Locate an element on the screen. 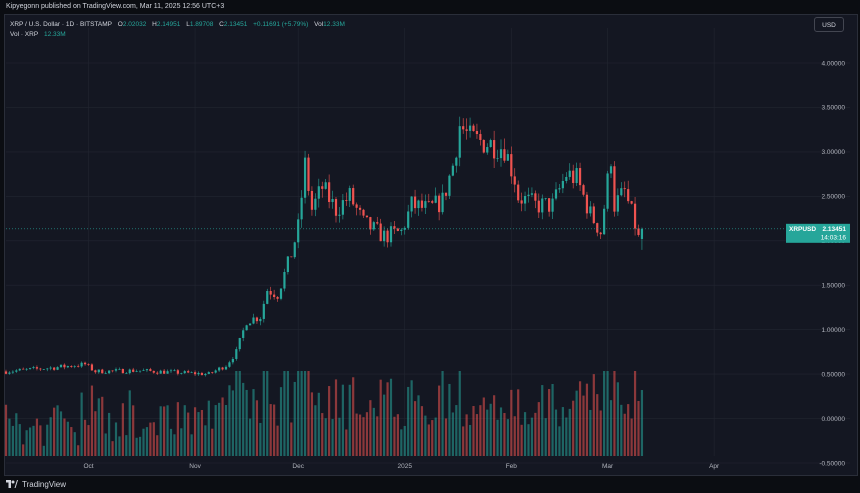 The height and width of the screenshot is (493, 860). legend-volume-series: Vol · XRP is located at coordinates (24, 34).